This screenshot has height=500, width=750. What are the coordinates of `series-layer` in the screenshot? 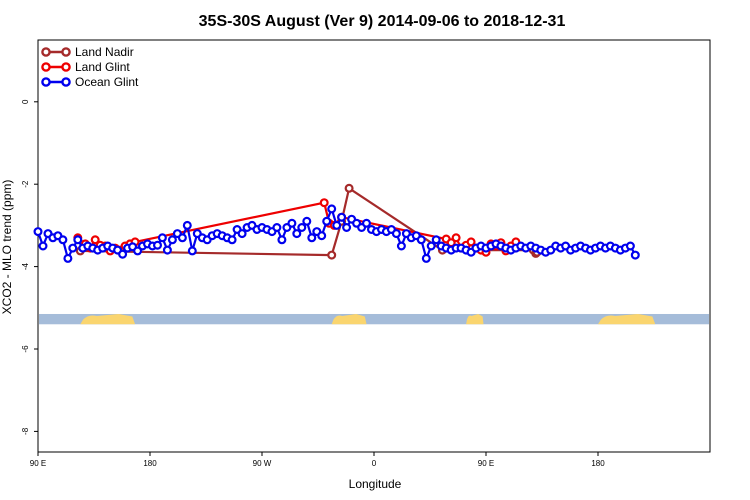 It's located at (336, 223).